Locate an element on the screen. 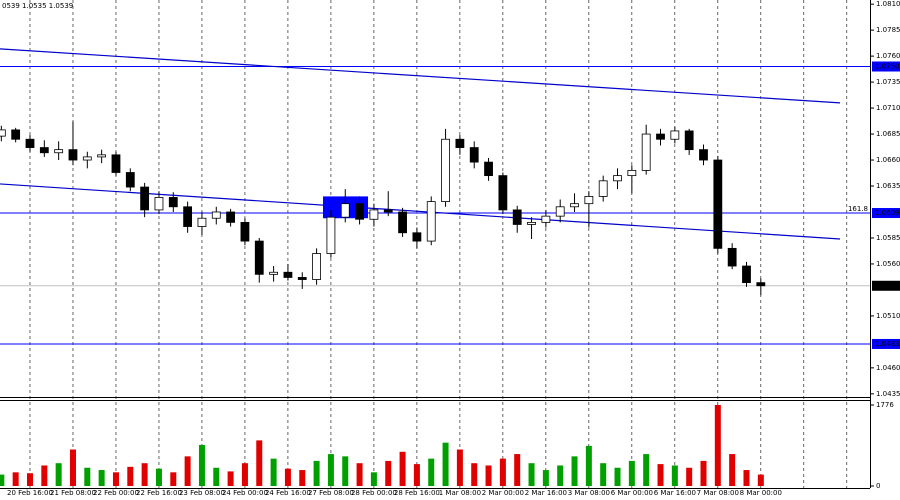 The height and width of the screenshot is (500, 900). last-price-label: 1.0539 is located at coordinates (887, 286).